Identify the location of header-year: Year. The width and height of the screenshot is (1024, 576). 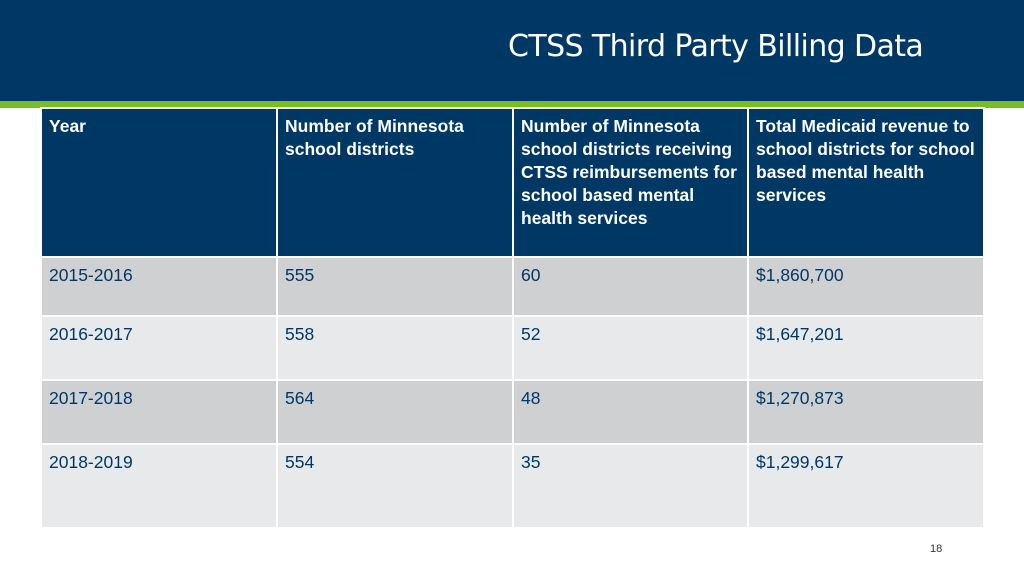
(159, 182).